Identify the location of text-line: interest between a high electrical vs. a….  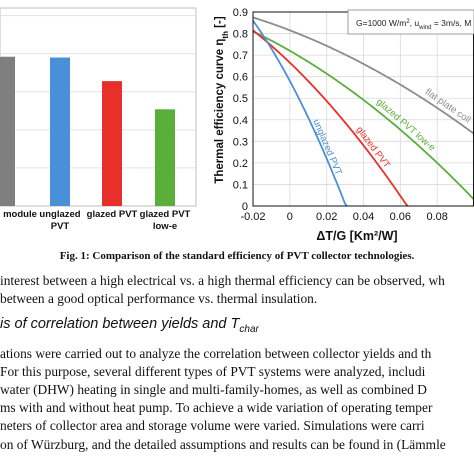
(222, 280).